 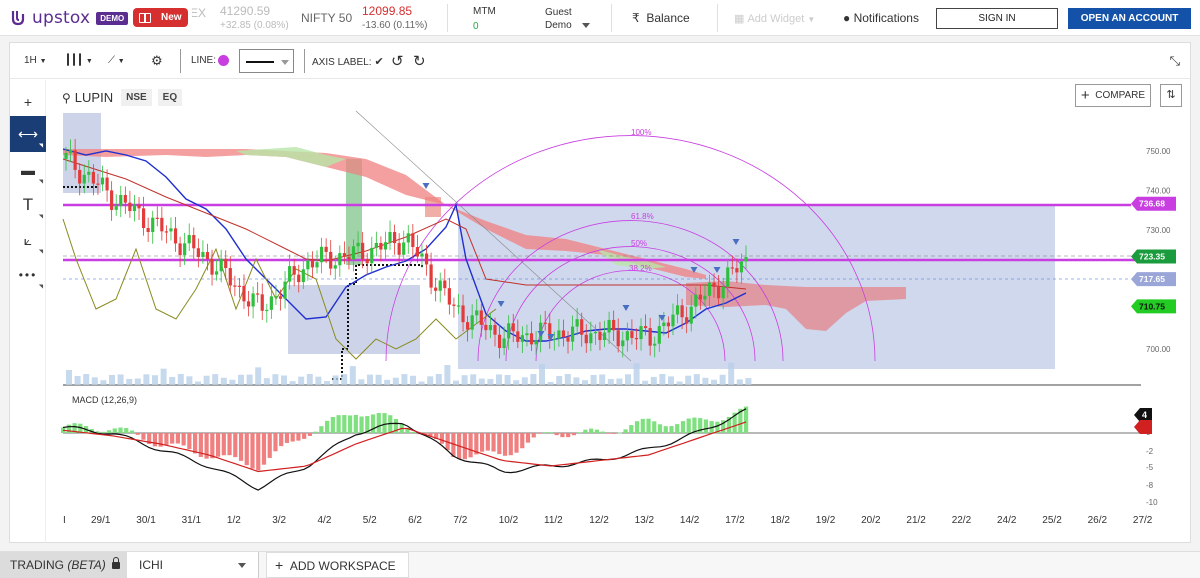 What do you see at coordinates (266, 61) in the screenshot?
I see `line-style-selector` at bounding box center [266, 61].